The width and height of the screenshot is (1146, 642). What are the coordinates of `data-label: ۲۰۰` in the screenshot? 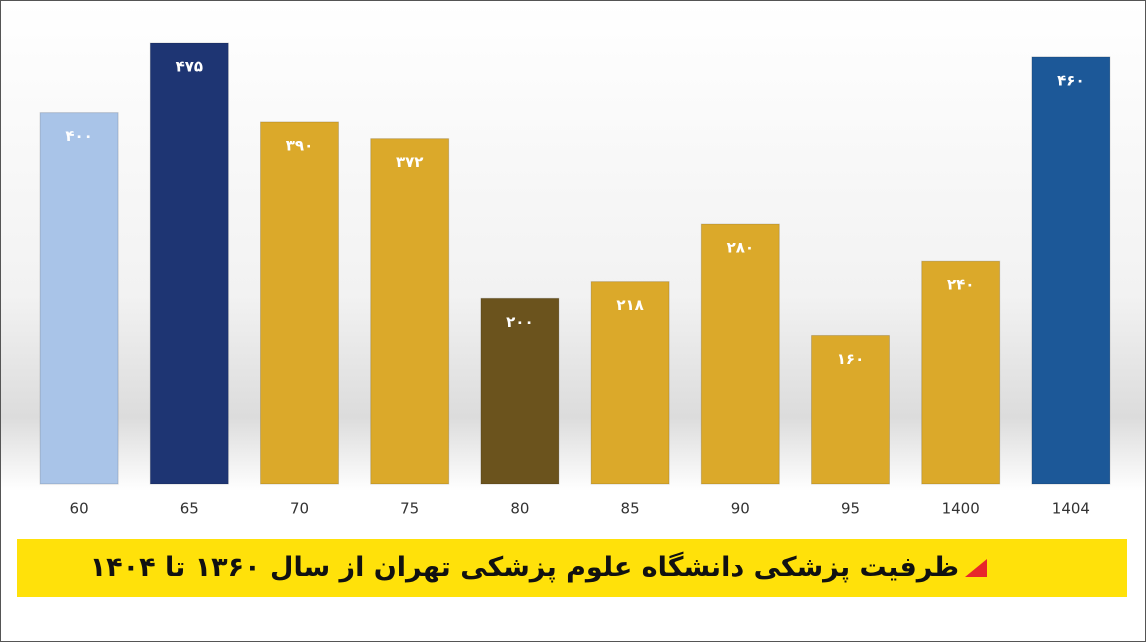 It's located at (519, 322).